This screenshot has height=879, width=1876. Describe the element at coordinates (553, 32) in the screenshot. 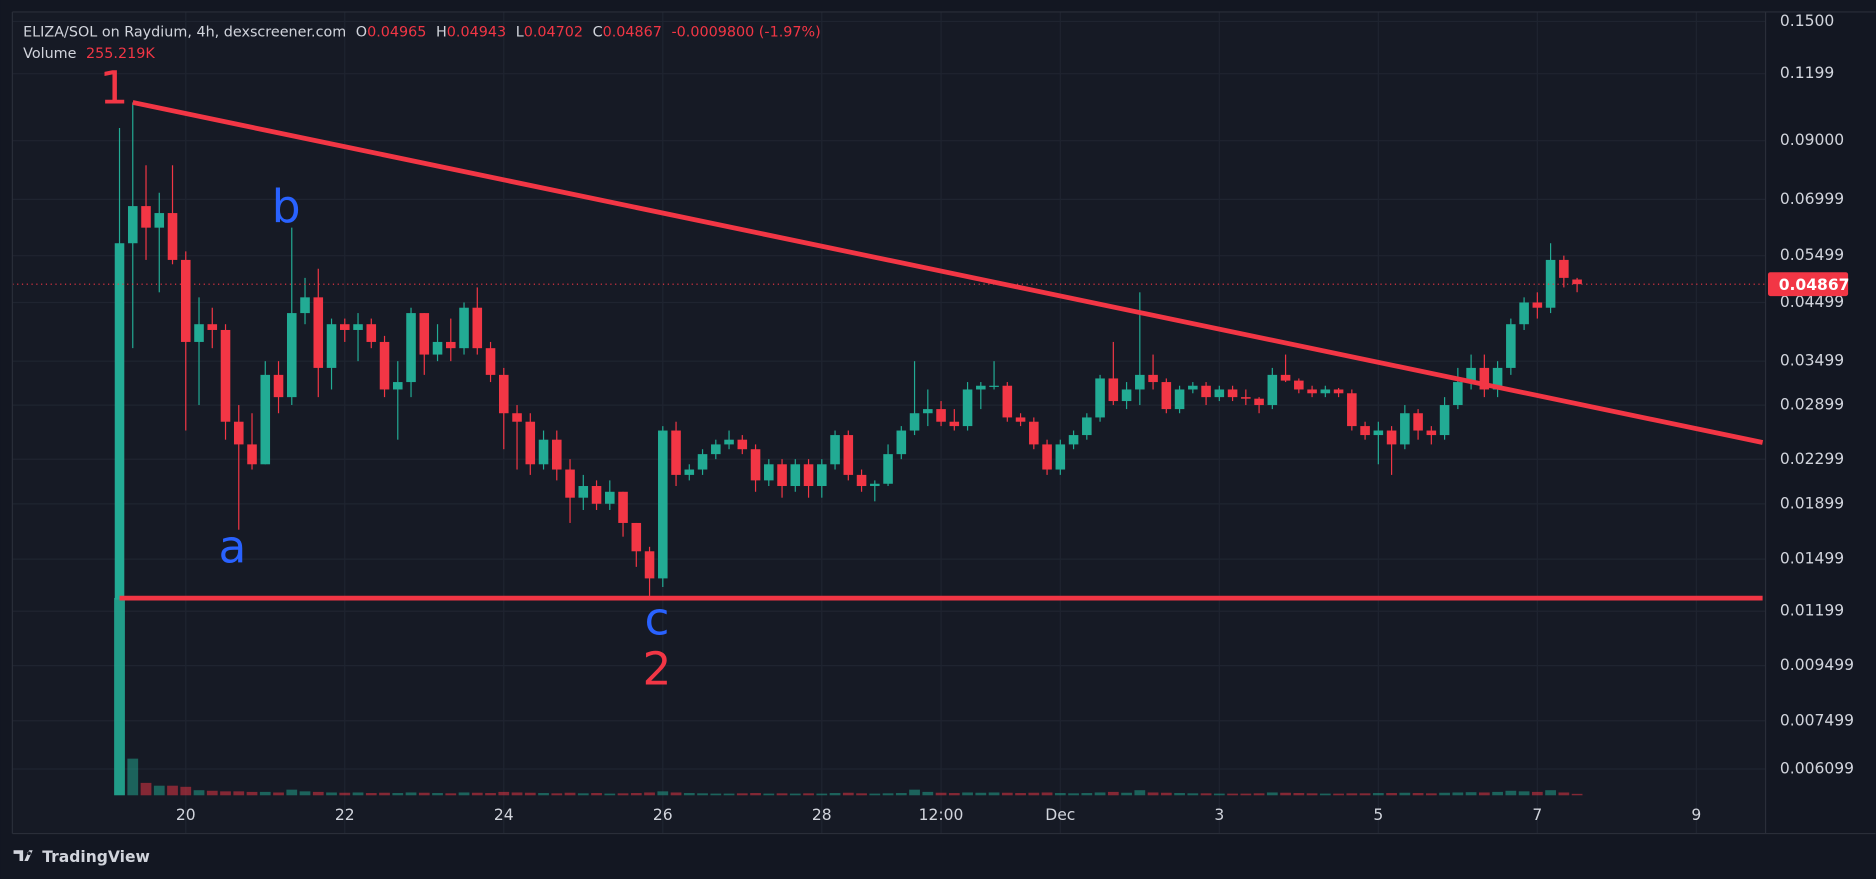

I see `ohlc-value: 0.04702` at that location.